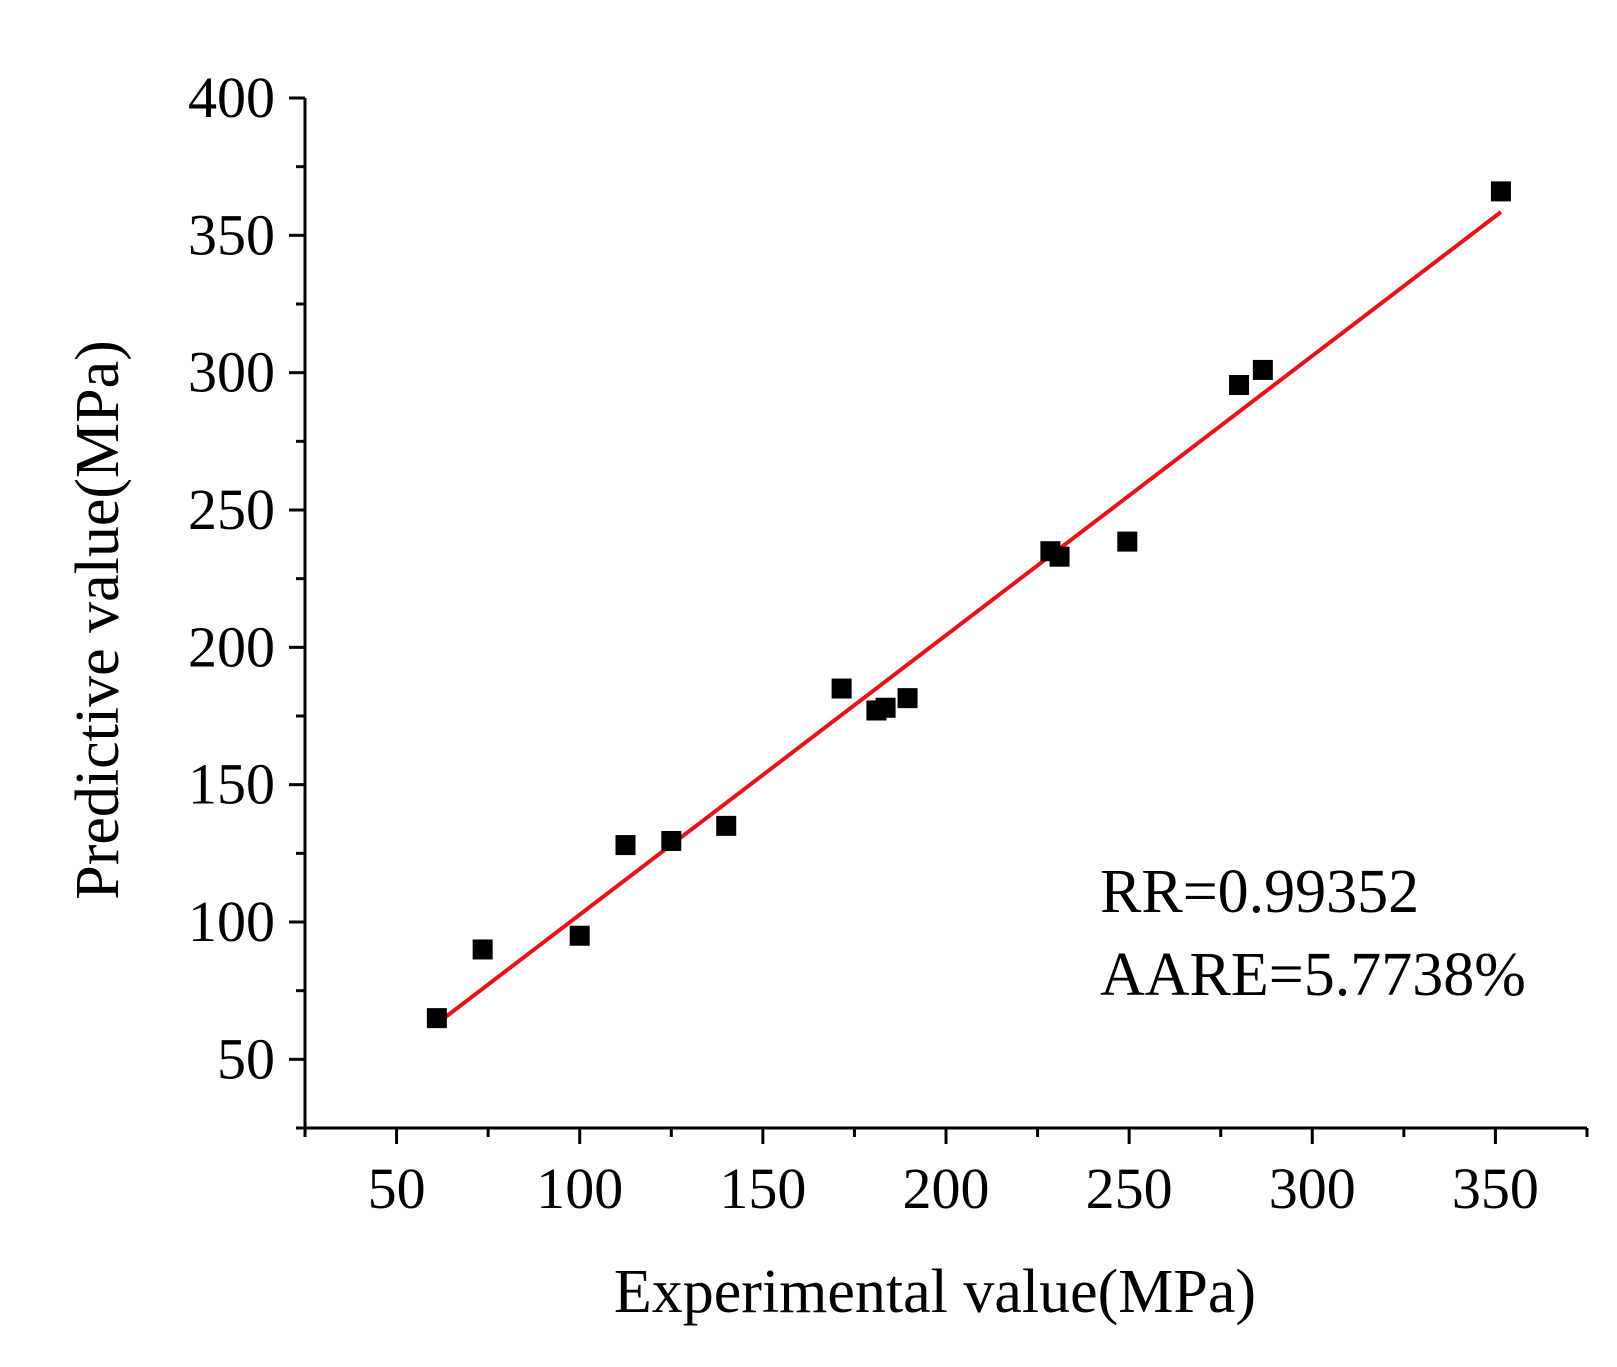  I want to click on x-tick-label-150: 150, so click(762, 1188).